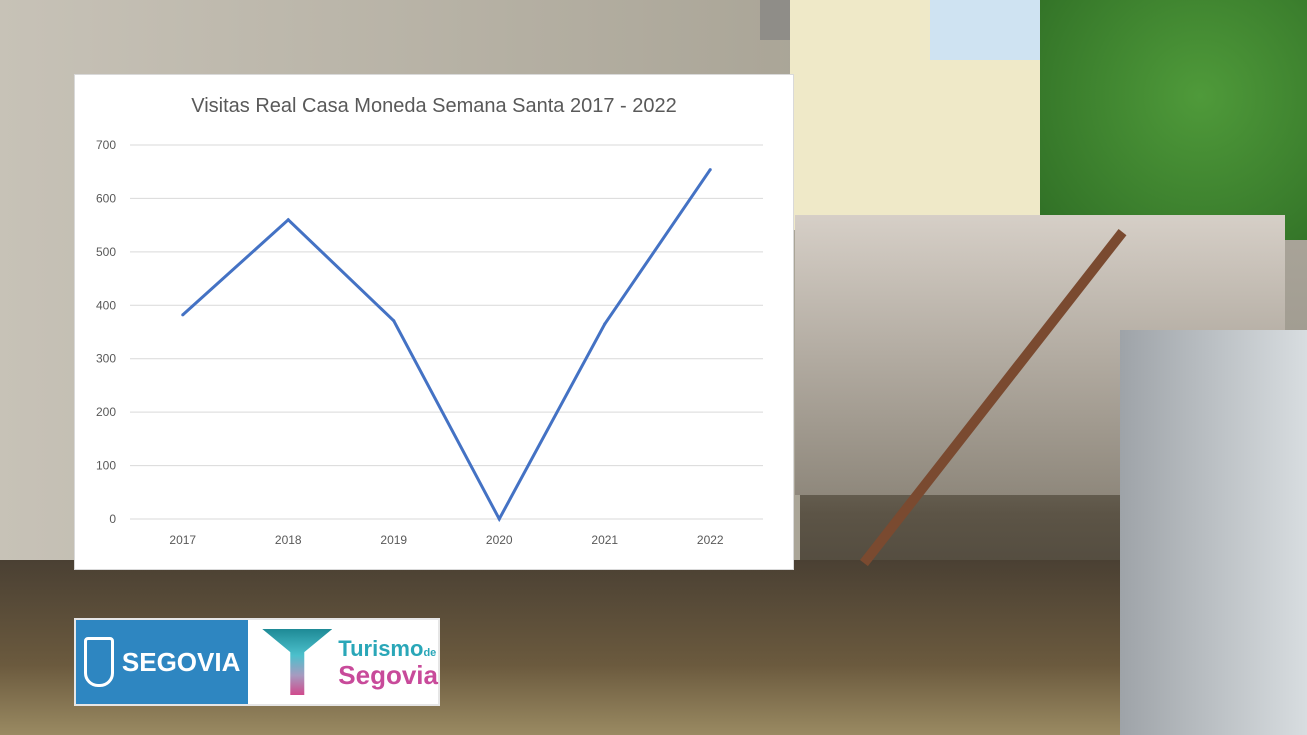 The width and height of the screenshot is (1307, 735). What do you see at coordinates (393, 540) in the screenshot?
I see `x-tick-label: 2019` at bounding box center [393, 540].